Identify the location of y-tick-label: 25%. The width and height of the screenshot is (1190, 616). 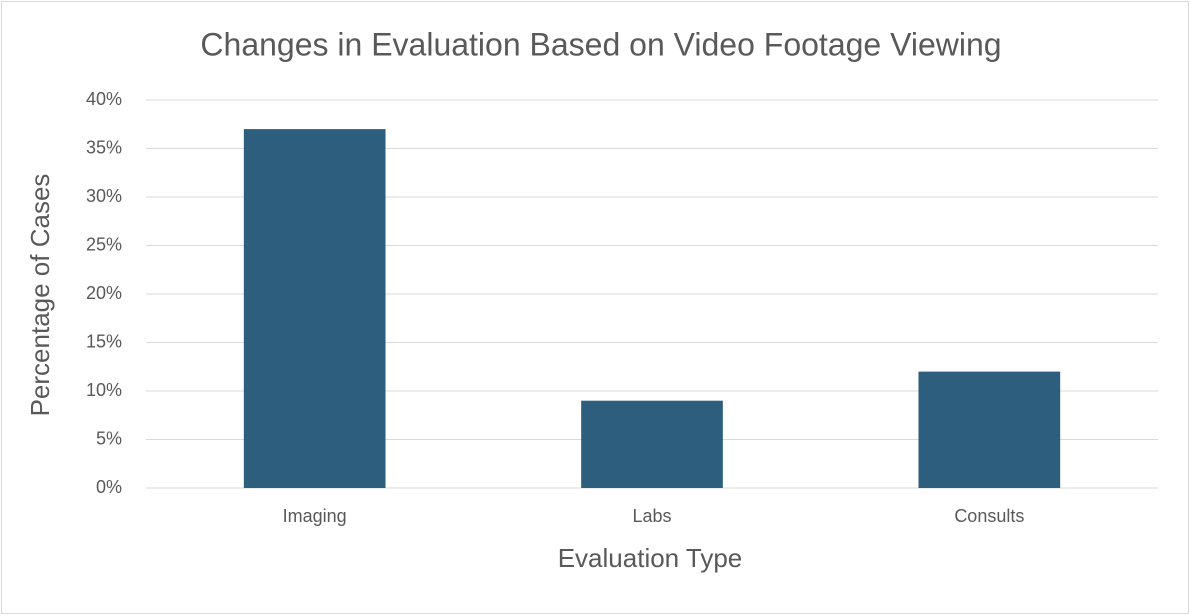
(104, 244).